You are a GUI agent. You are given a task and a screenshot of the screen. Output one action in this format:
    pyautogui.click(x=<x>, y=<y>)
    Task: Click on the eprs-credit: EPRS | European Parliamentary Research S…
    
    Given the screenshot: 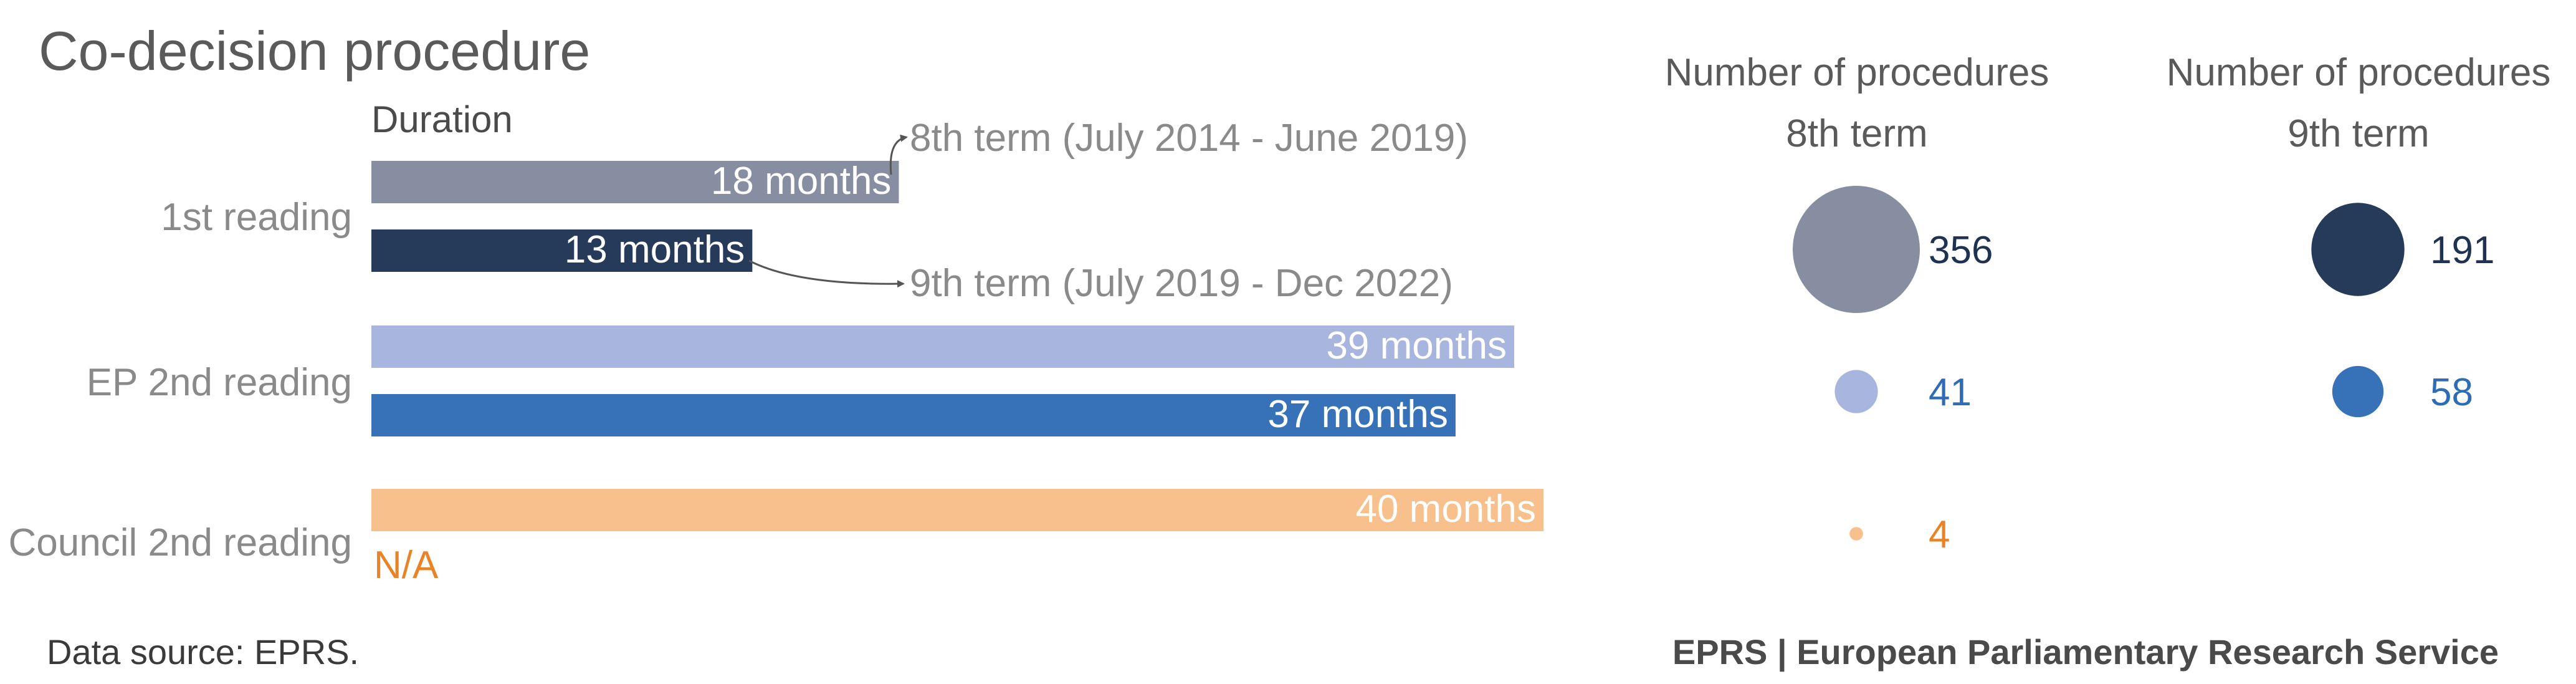 What is the action you would take?
    pyautogui.click(x=2085, y=652)
    